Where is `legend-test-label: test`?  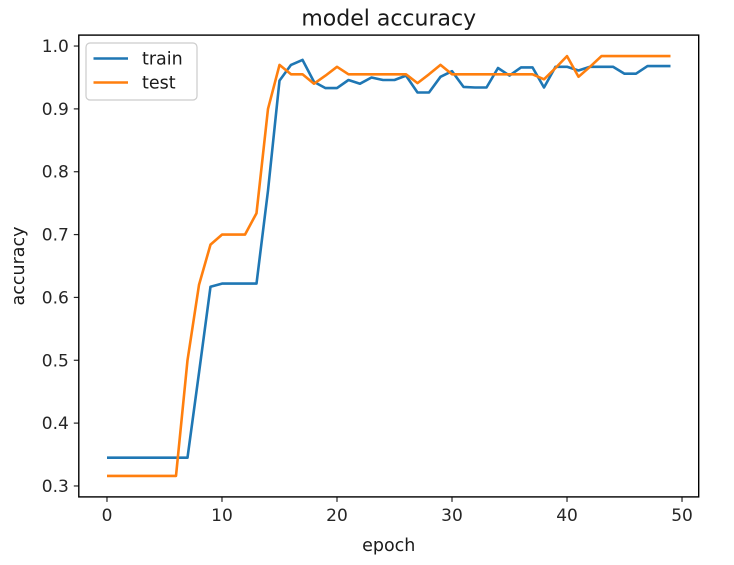 legend-test-label: test is located at coordinates (159, 84).